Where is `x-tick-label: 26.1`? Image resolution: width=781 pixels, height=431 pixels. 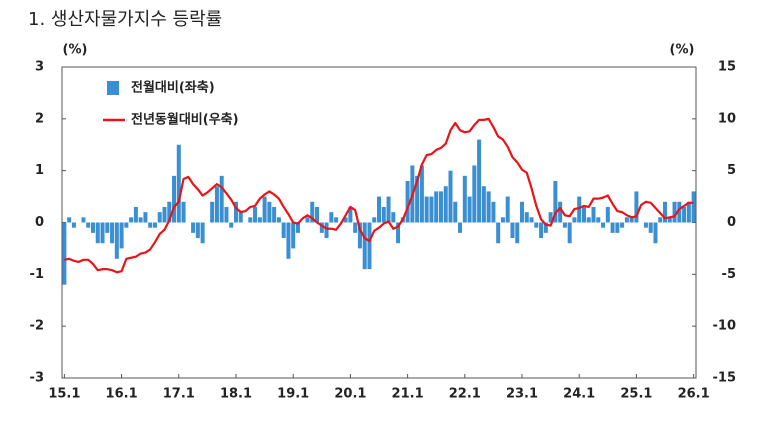 x-tick-label: 26.1 is located at coordinates (694, 394).